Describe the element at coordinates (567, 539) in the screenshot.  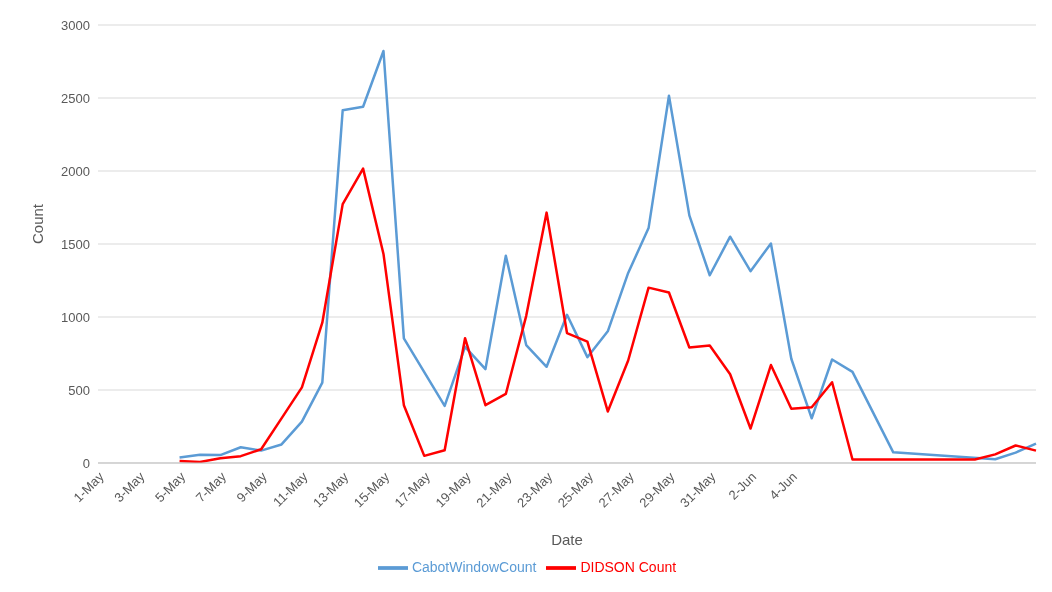
I see `x-axis-title: Date` at that location.